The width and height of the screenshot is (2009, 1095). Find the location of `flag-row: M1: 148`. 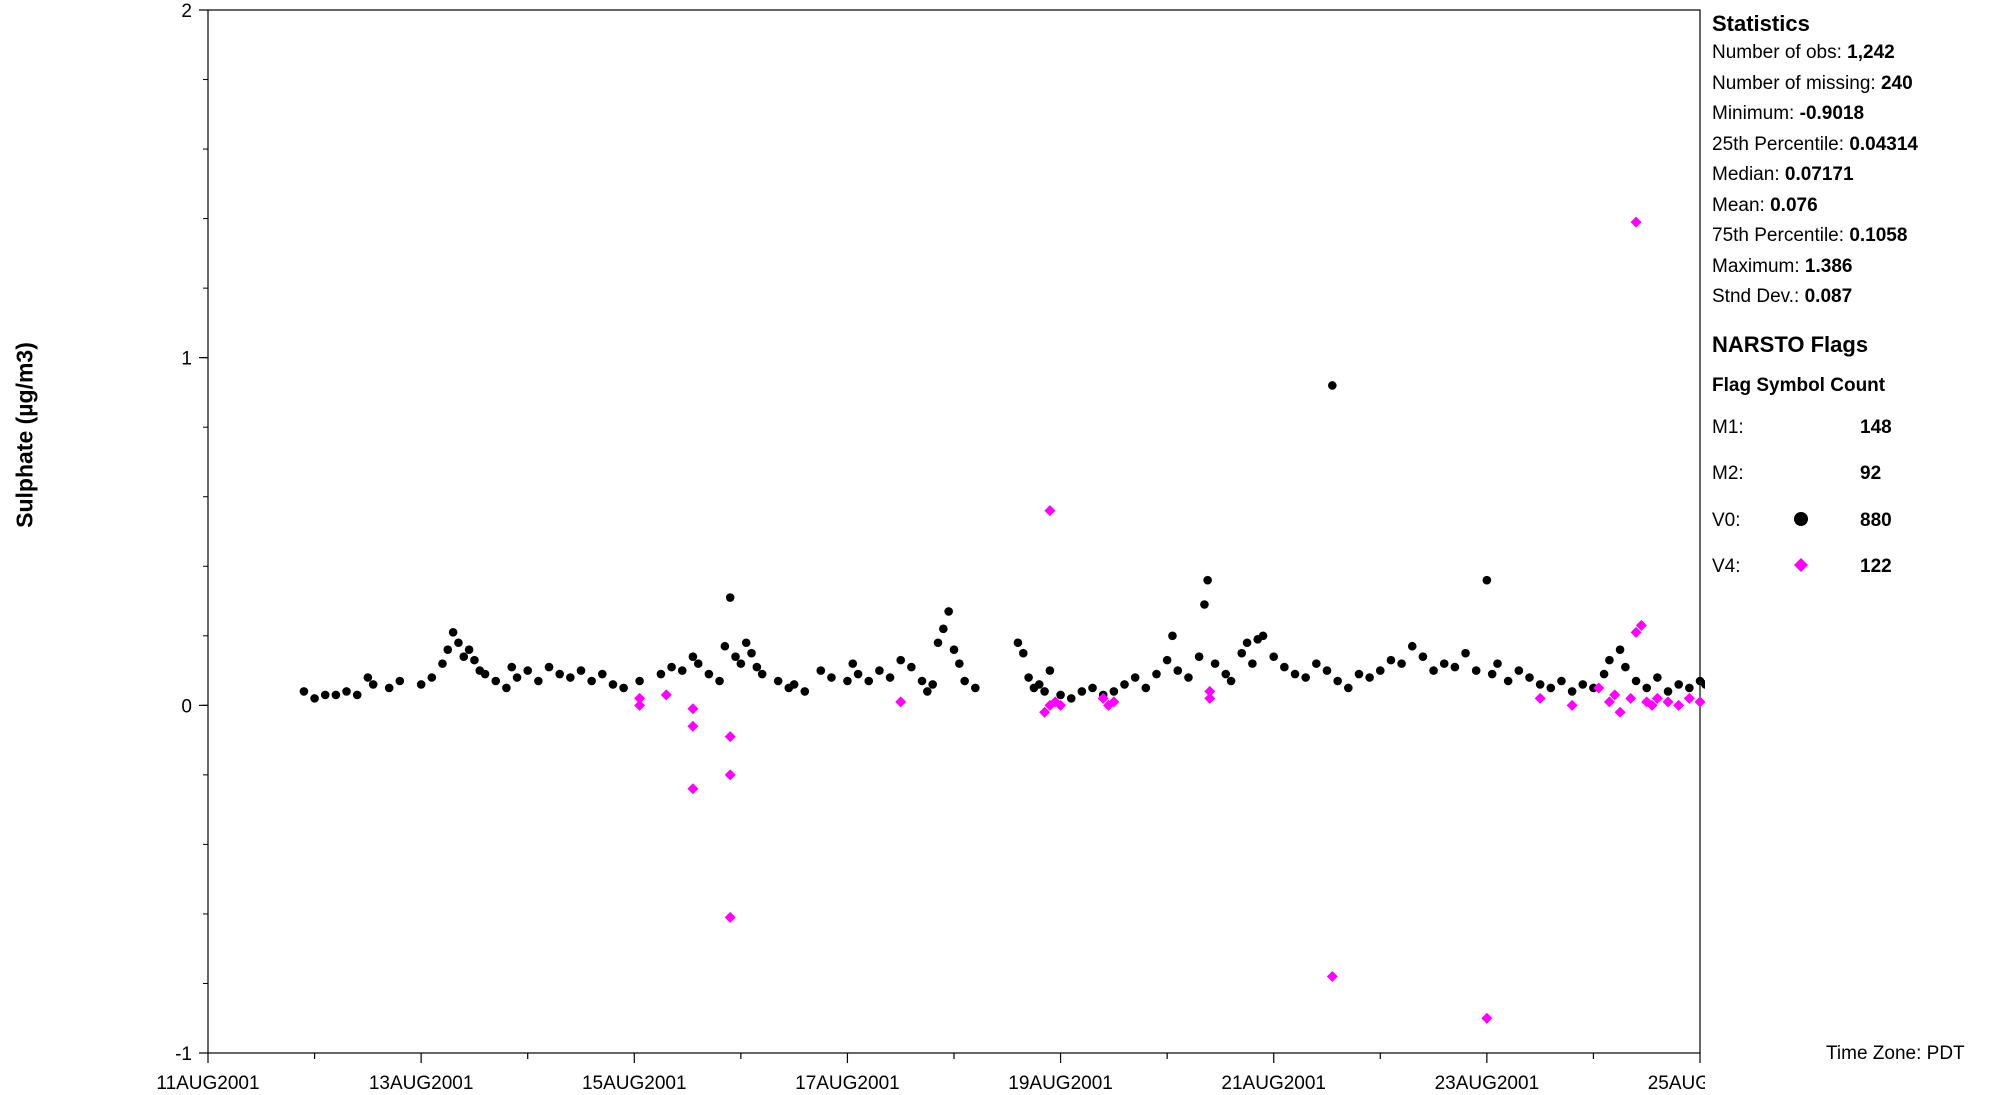

flag-row: M1: 148 is located at coordinates (1857, 430).